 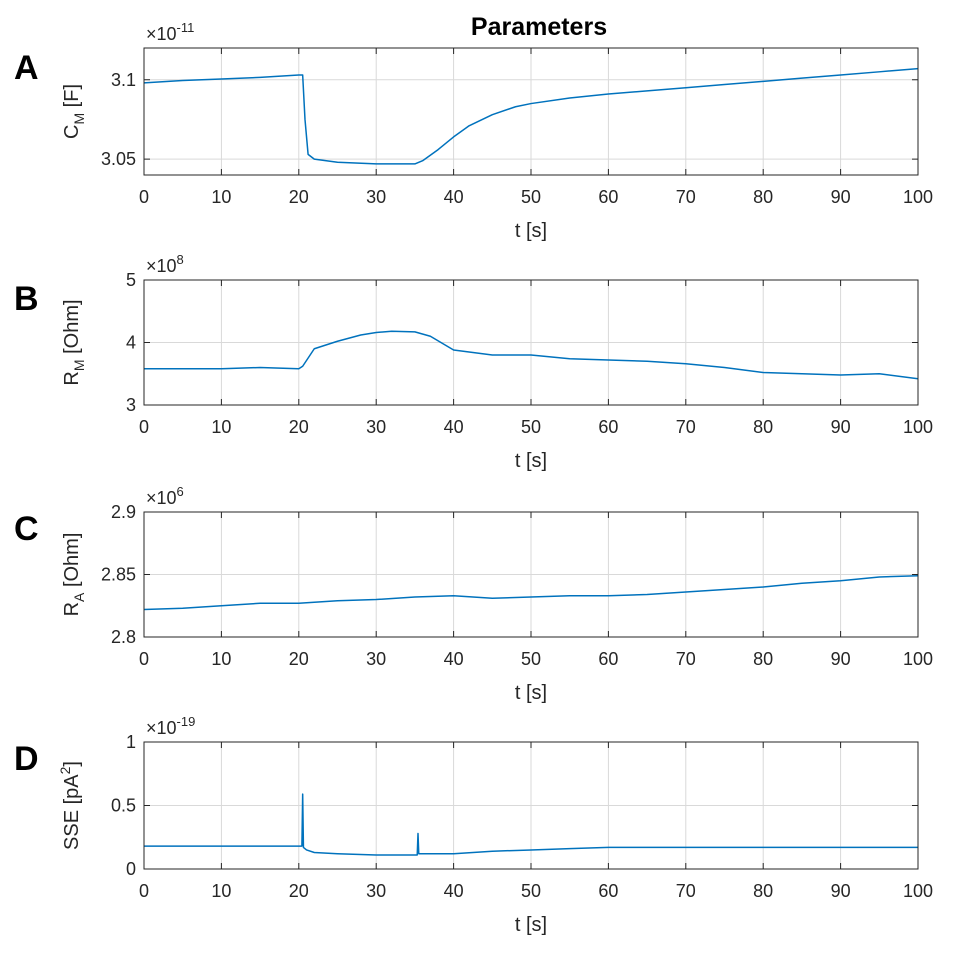 I want to click on series-line-b, so click(x=531, y=355).